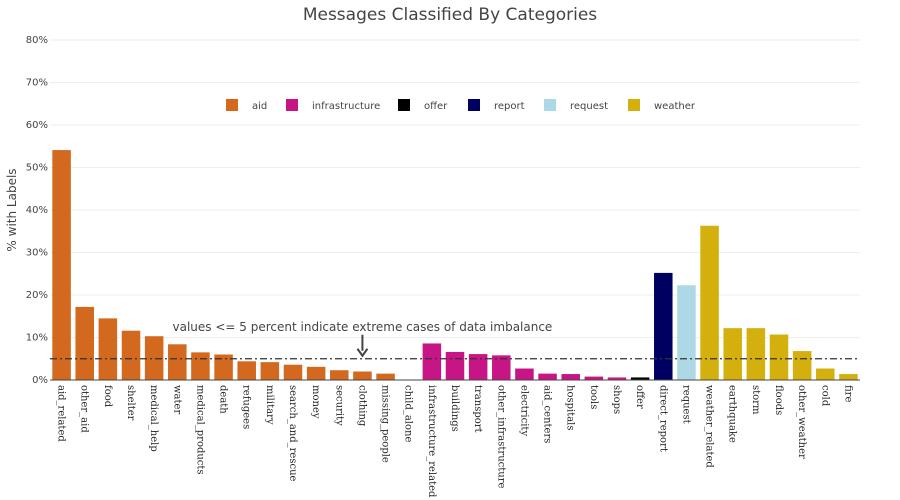 The image size is (900, 500). What do you see at coordinates (756, 354) in the screenshot?
I see `bar-storm` at bounding box center [756, 354].